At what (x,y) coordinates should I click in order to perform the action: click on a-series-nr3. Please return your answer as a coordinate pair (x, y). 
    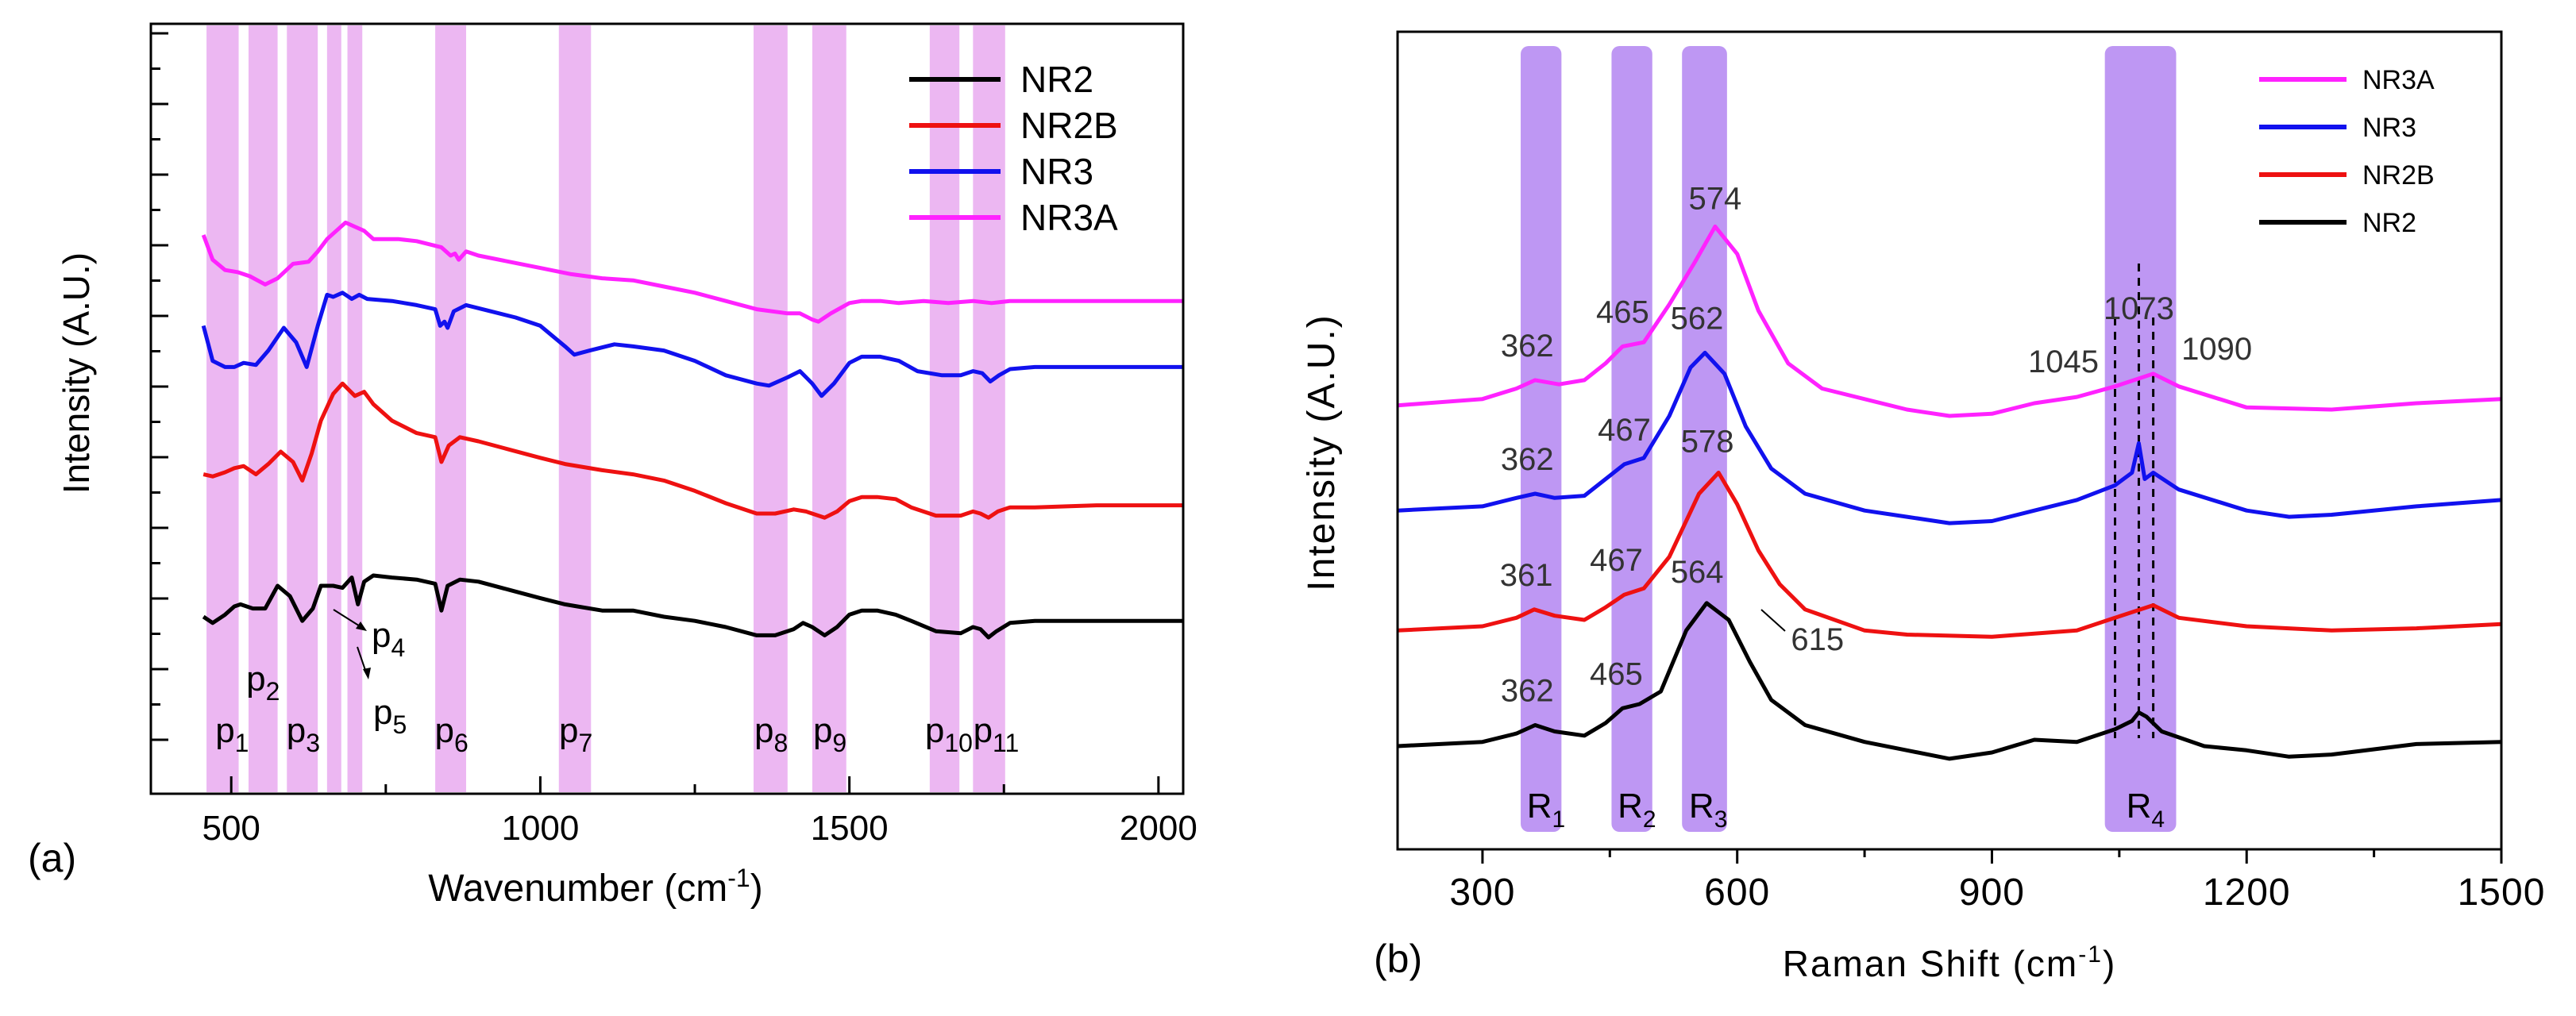
    Looking at the image, I should click on (692, 344).